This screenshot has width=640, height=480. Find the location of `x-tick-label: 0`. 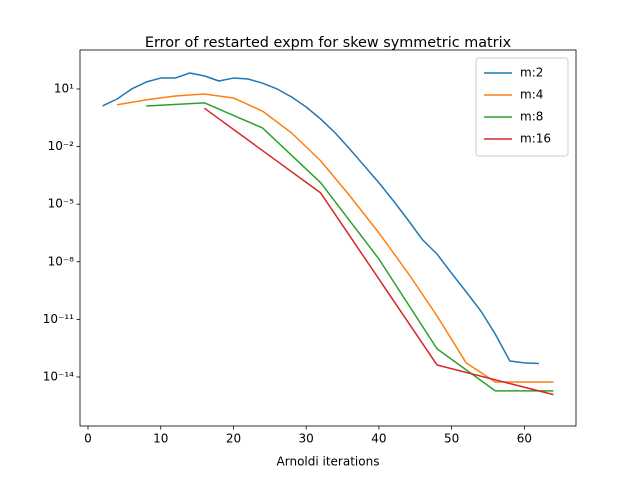

x-tick-label: 0 is located at coordinates (88, 439).